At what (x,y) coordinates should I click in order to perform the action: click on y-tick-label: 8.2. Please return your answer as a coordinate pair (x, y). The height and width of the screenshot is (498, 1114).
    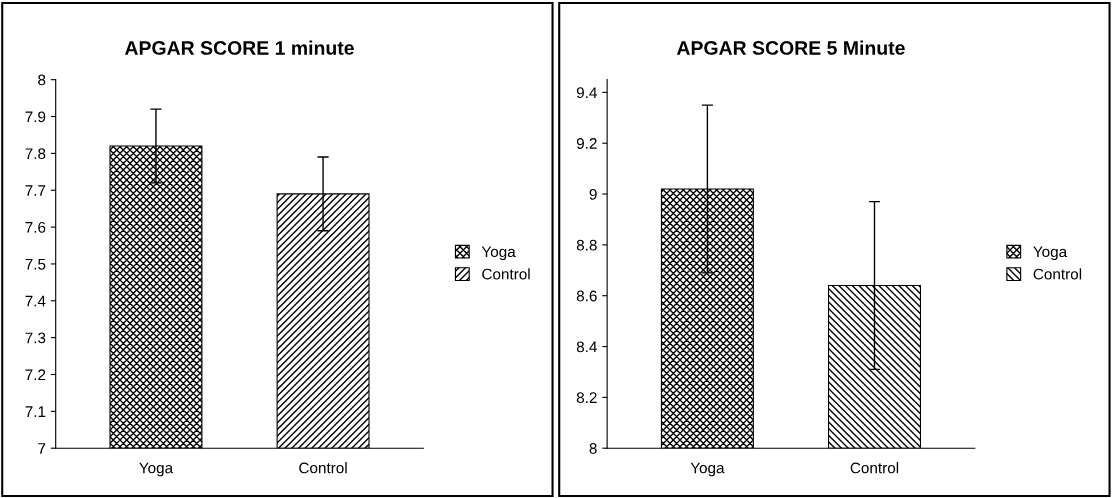
    Looking at the image, I should click on (586, 398).